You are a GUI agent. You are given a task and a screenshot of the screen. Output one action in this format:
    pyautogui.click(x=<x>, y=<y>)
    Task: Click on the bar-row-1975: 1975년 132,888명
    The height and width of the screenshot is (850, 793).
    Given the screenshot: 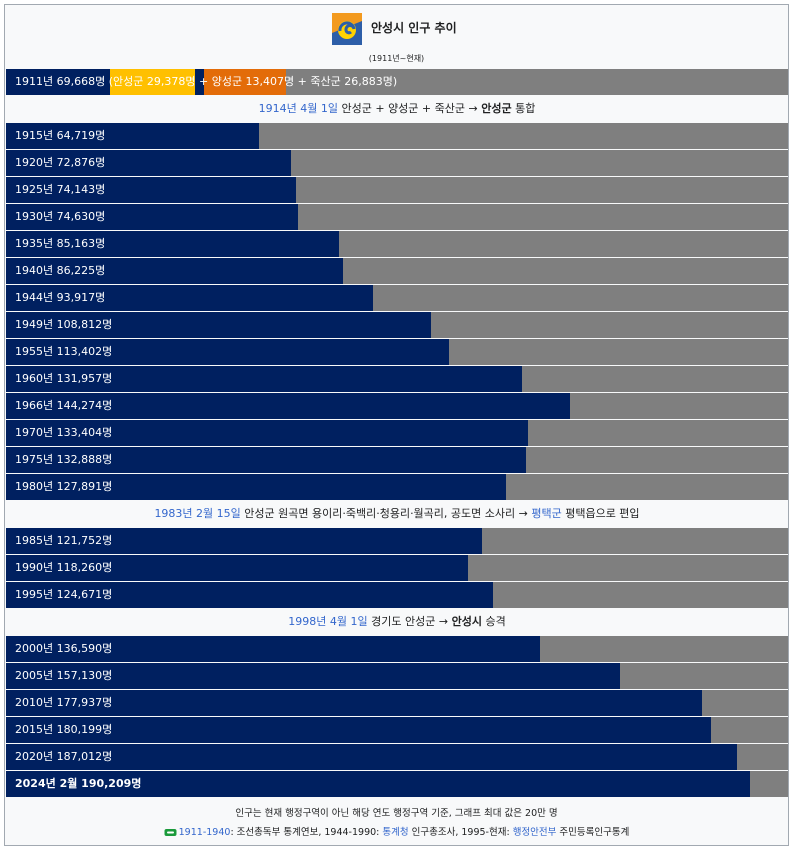 What is the action you would take?
    pyautogui.click(x=397, y=460)
    